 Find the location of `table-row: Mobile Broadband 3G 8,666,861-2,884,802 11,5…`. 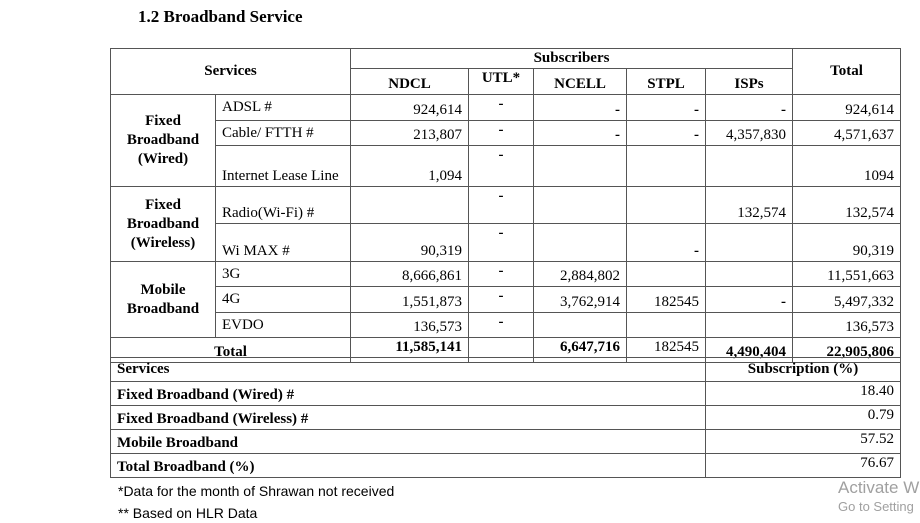

table-row: Mobile Broadband 3G 8,666,861-2,884,802 11,5… is located at coordinates (506, 299).